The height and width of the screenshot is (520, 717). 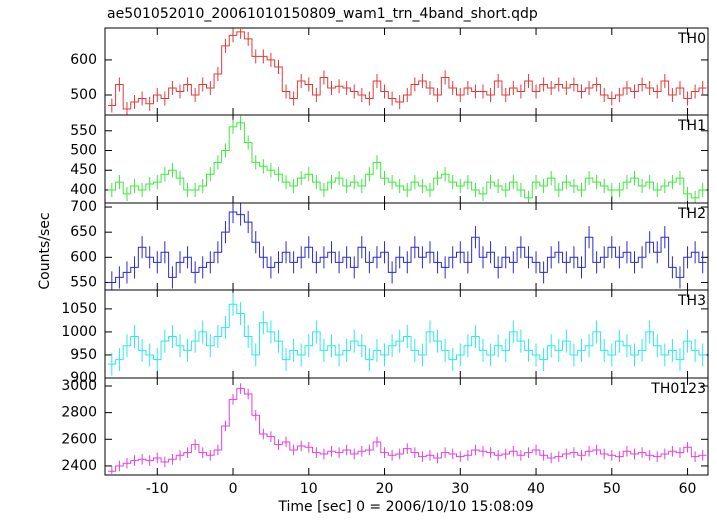 I want to click on panel-label: TH0, so click(x=691, y=39).